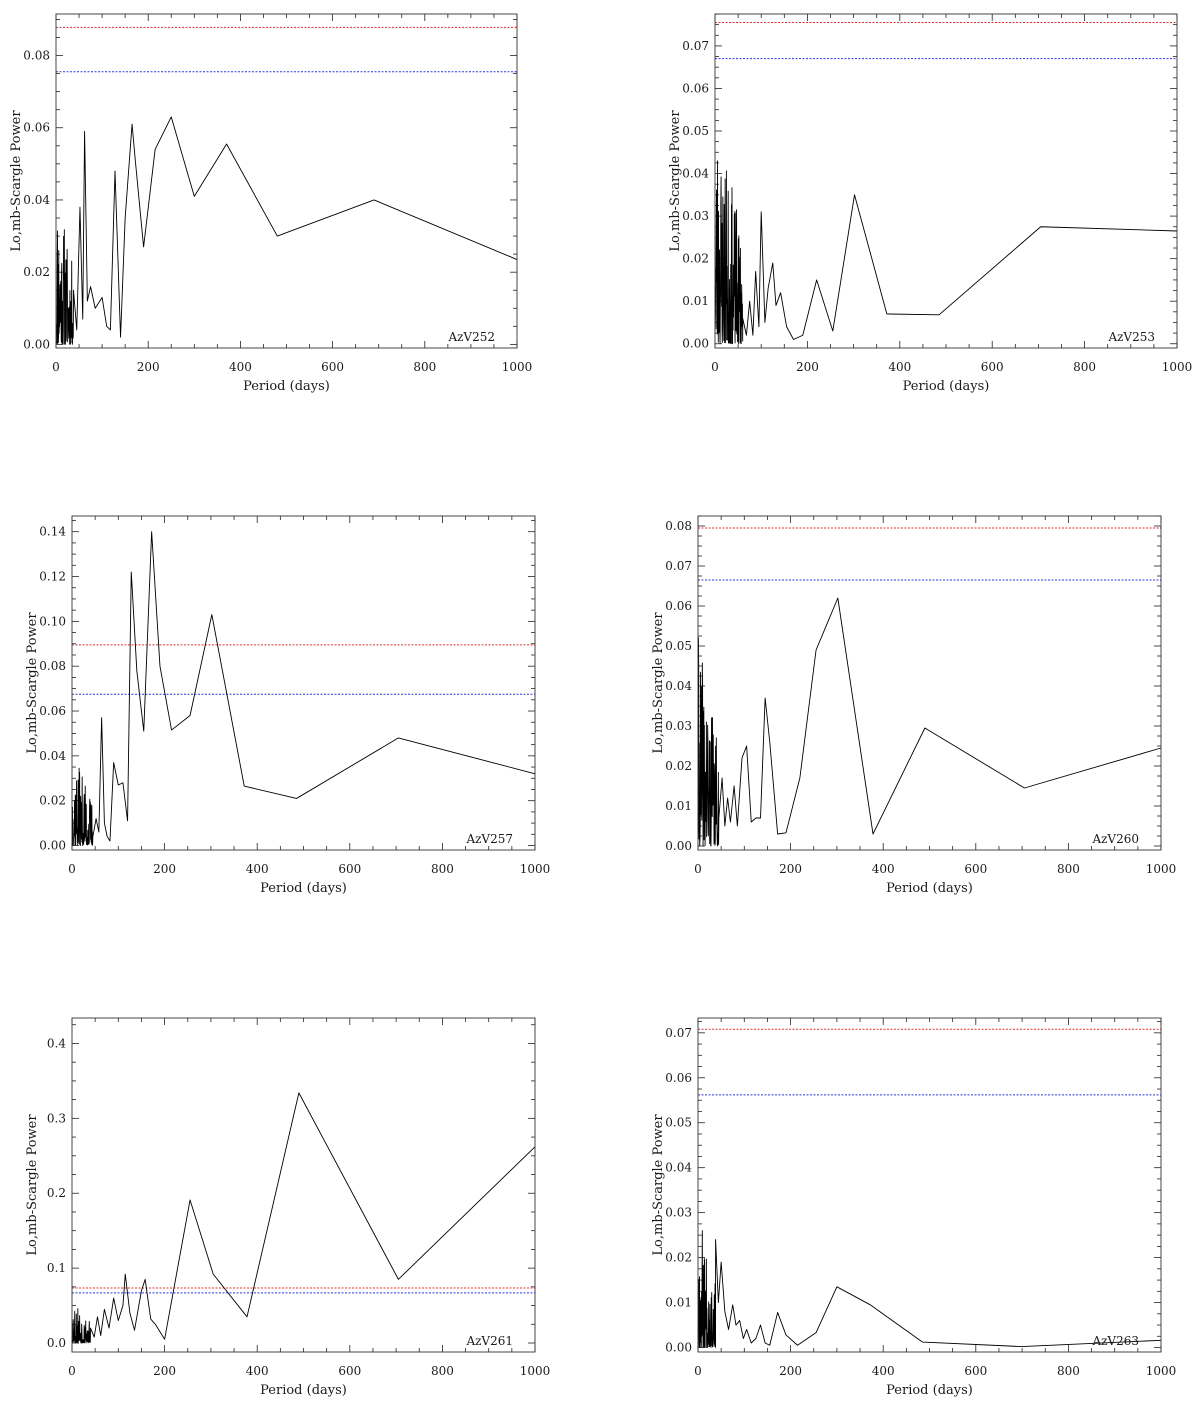  I want to click on star-label: AzV260, so click(1115, 839).